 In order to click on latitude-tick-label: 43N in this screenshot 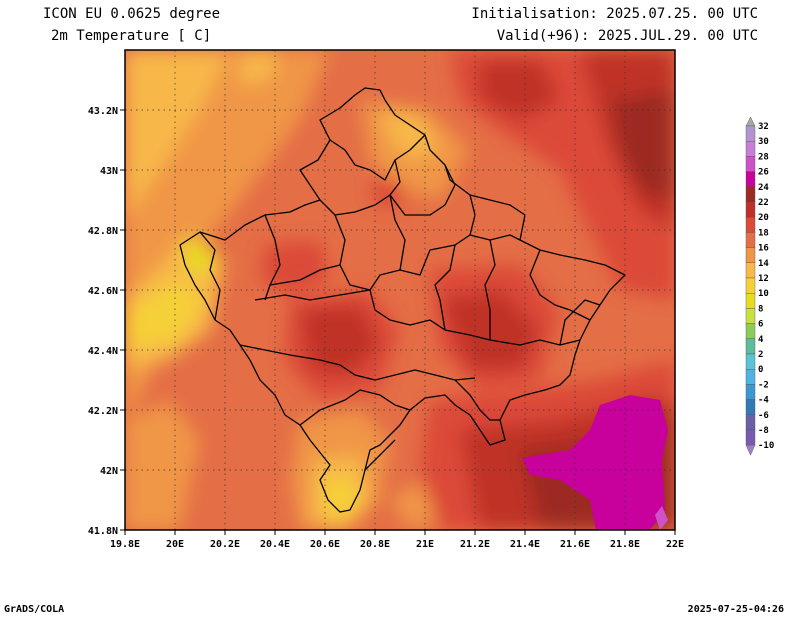, I will do `click(109, 171)`.